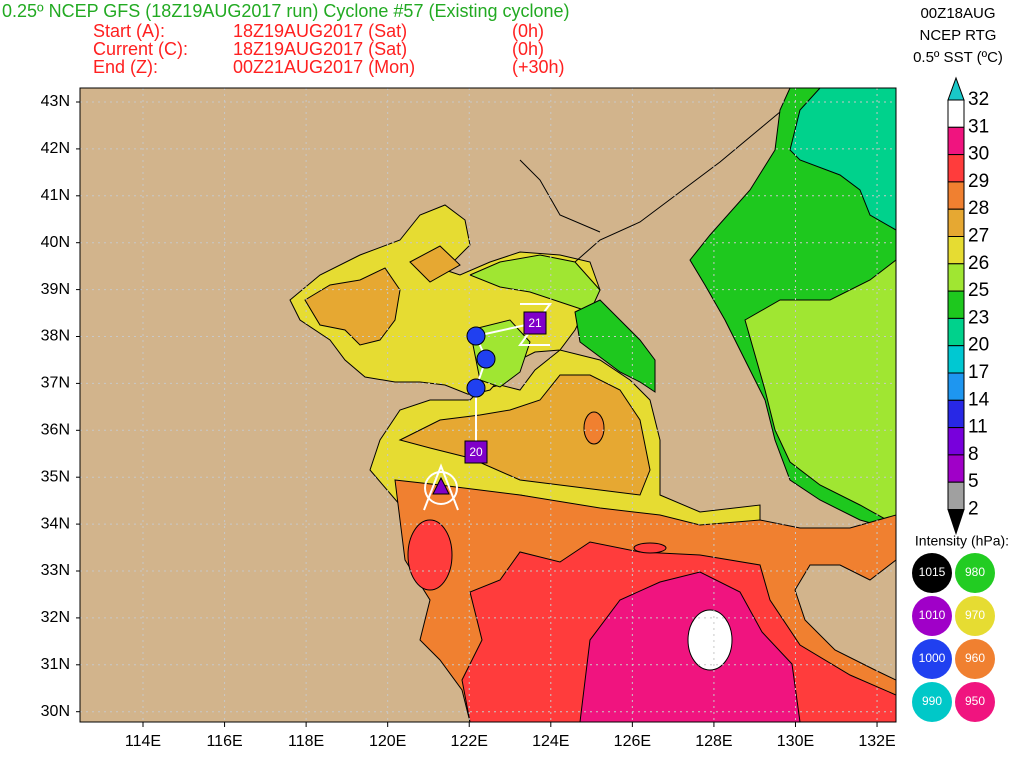 Image resolution: width=1024 pixels, height=768 pixels. What do you see at coordinates (143, 741) in the screenshot?
I see `lon-label: 114E` at bounding box center [143, 741].